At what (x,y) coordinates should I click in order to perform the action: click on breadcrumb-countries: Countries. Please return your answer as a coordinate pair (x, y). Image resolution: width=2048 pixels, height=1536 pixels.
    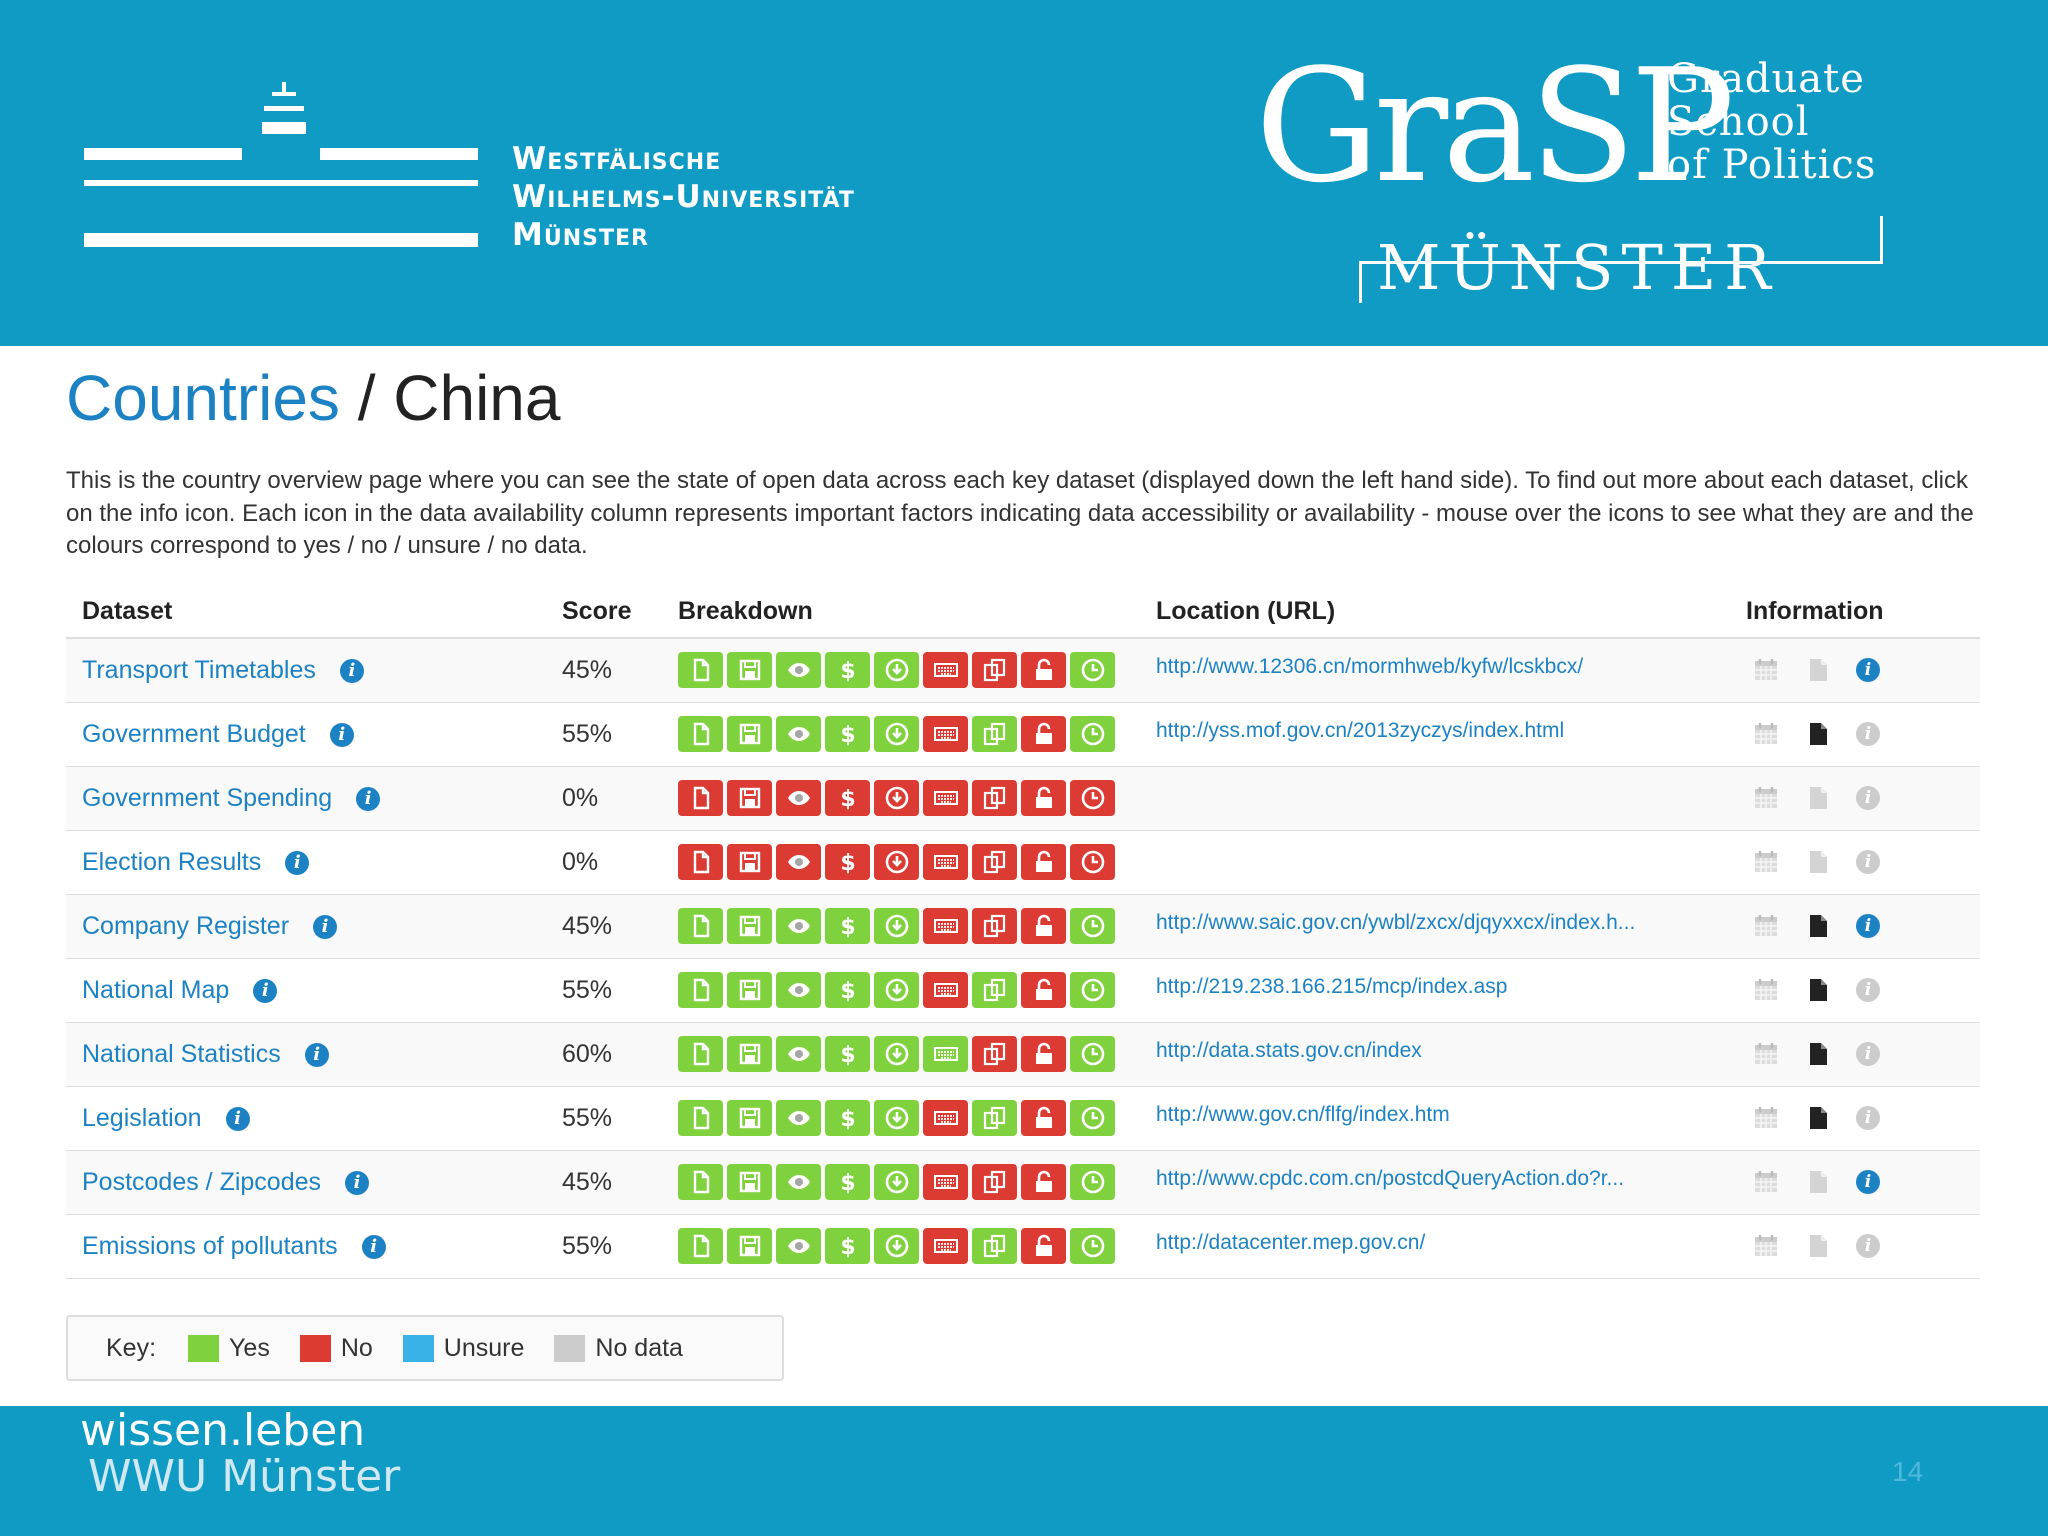
    Looking at the image, I should click on (203, 398).